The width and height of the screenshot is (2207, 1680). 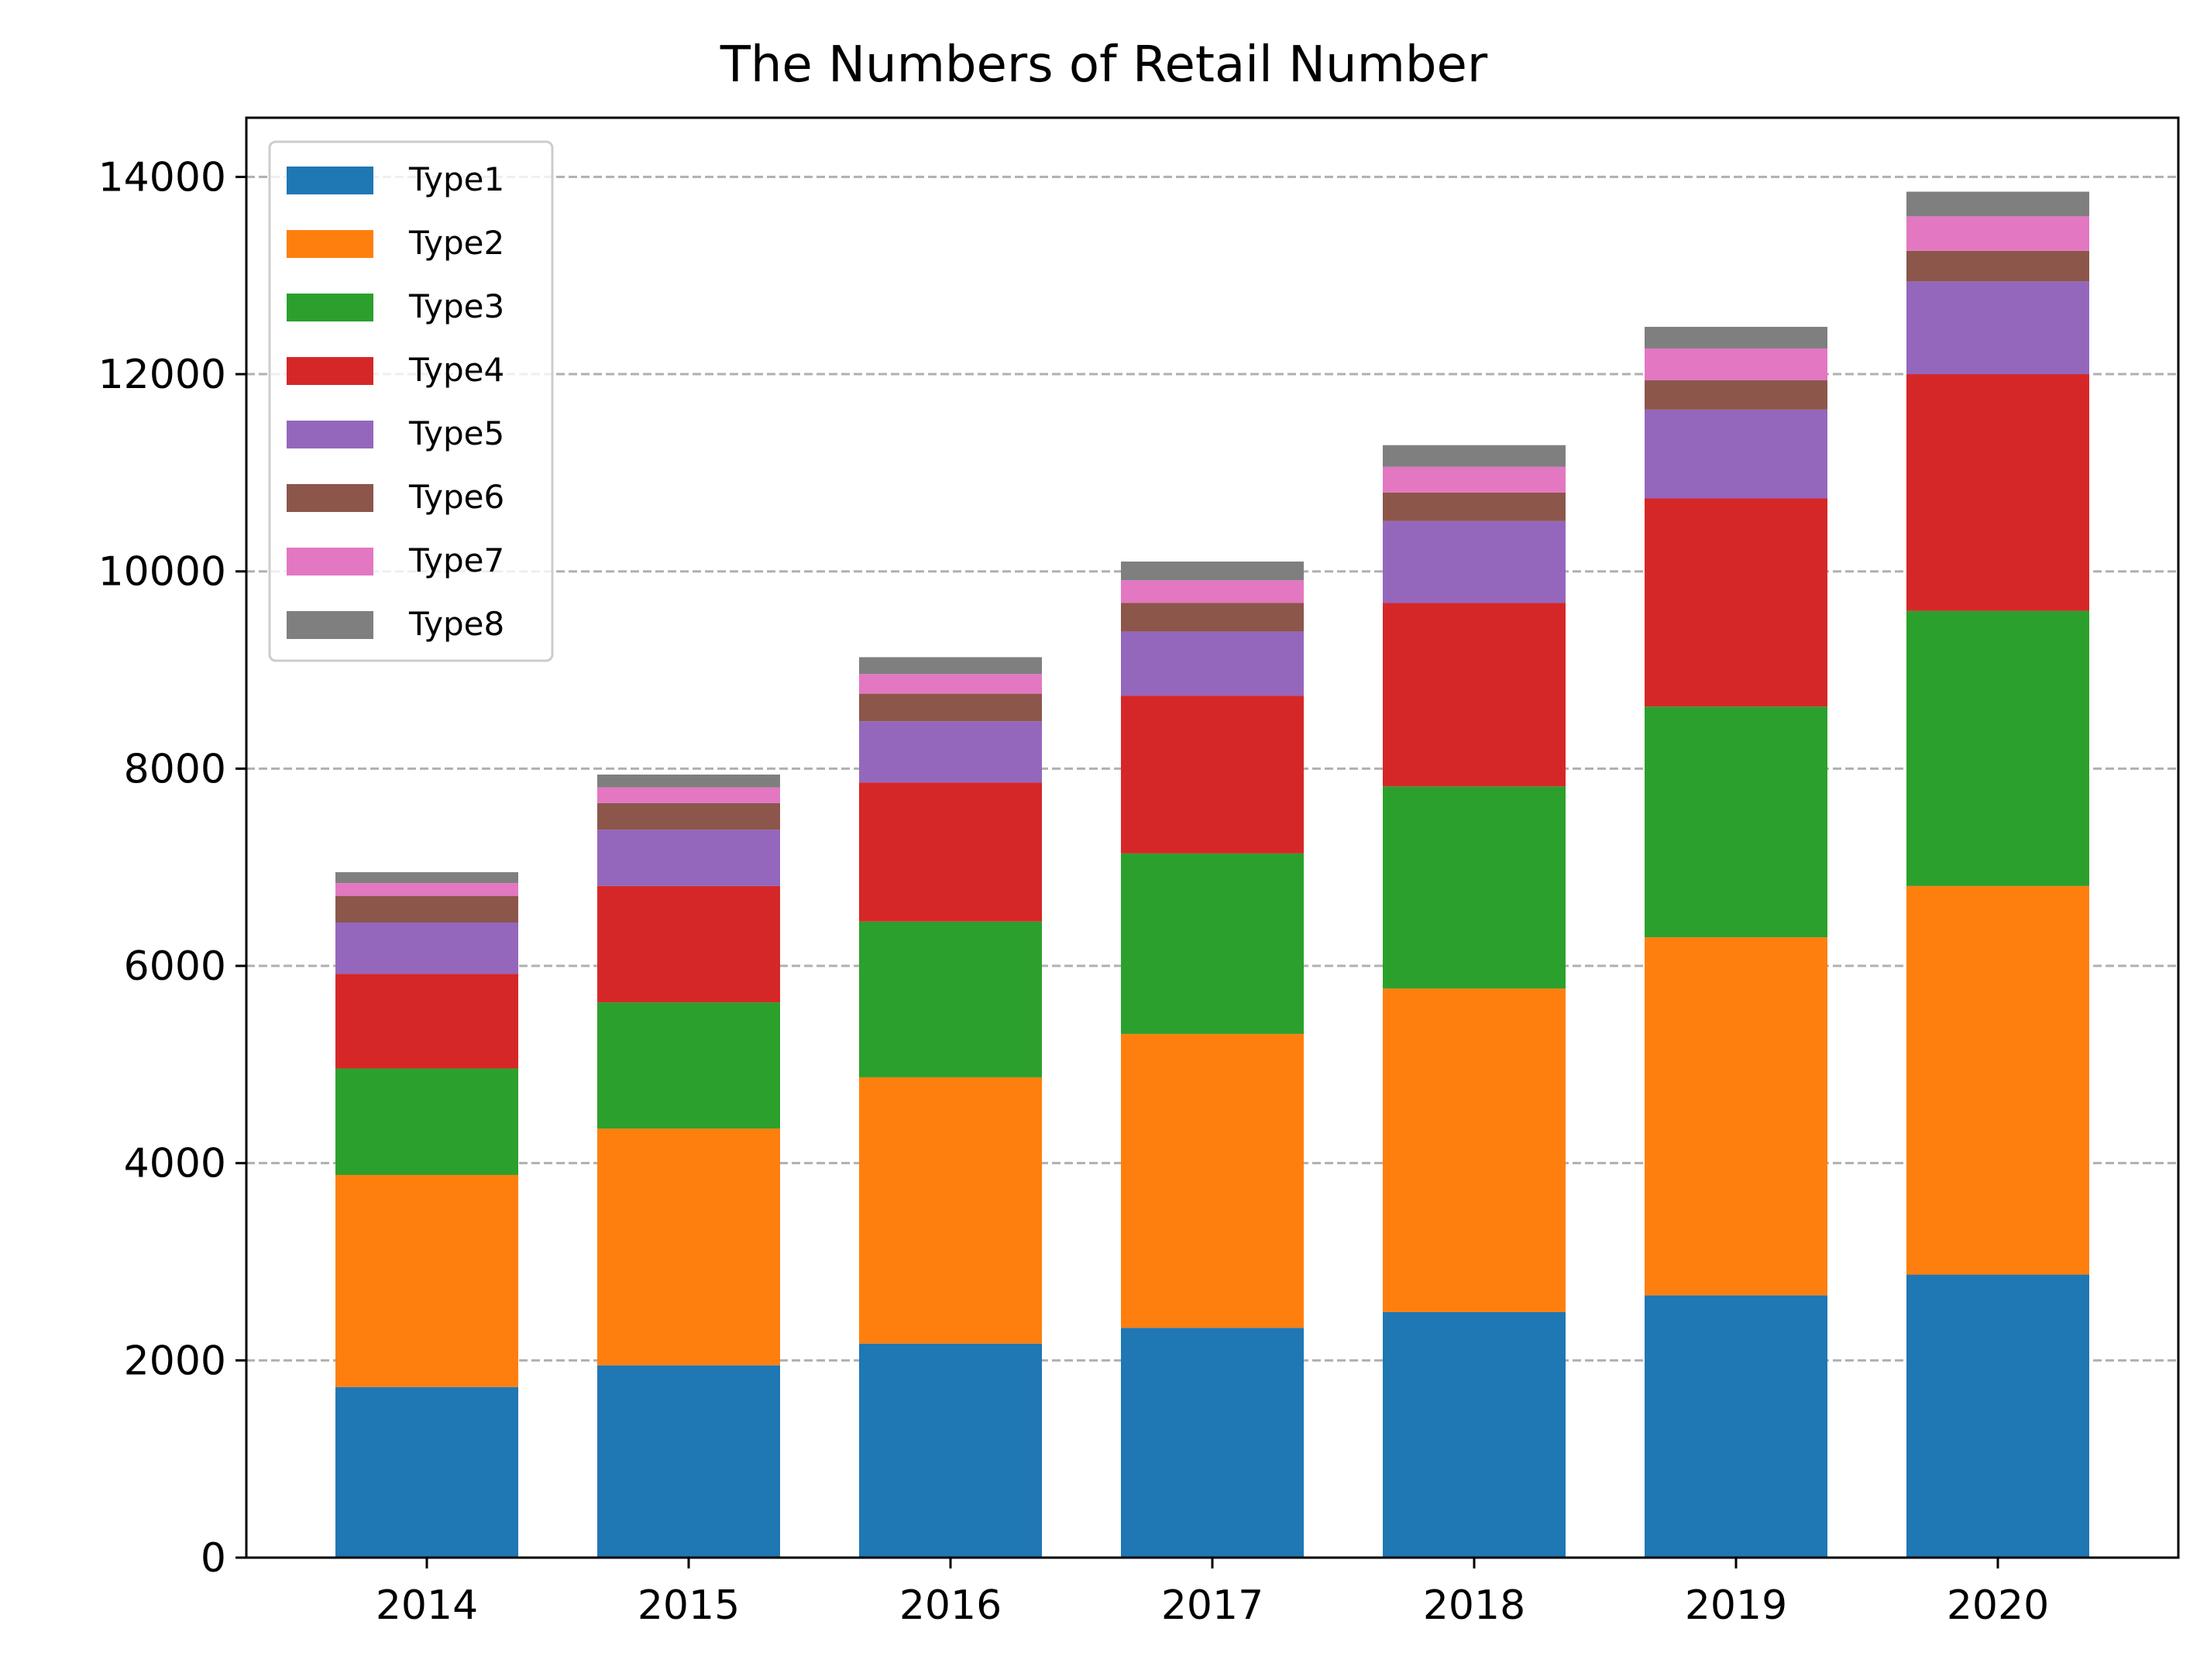 I want to click on bar-2020-type3, so click(x=1997, y=748).